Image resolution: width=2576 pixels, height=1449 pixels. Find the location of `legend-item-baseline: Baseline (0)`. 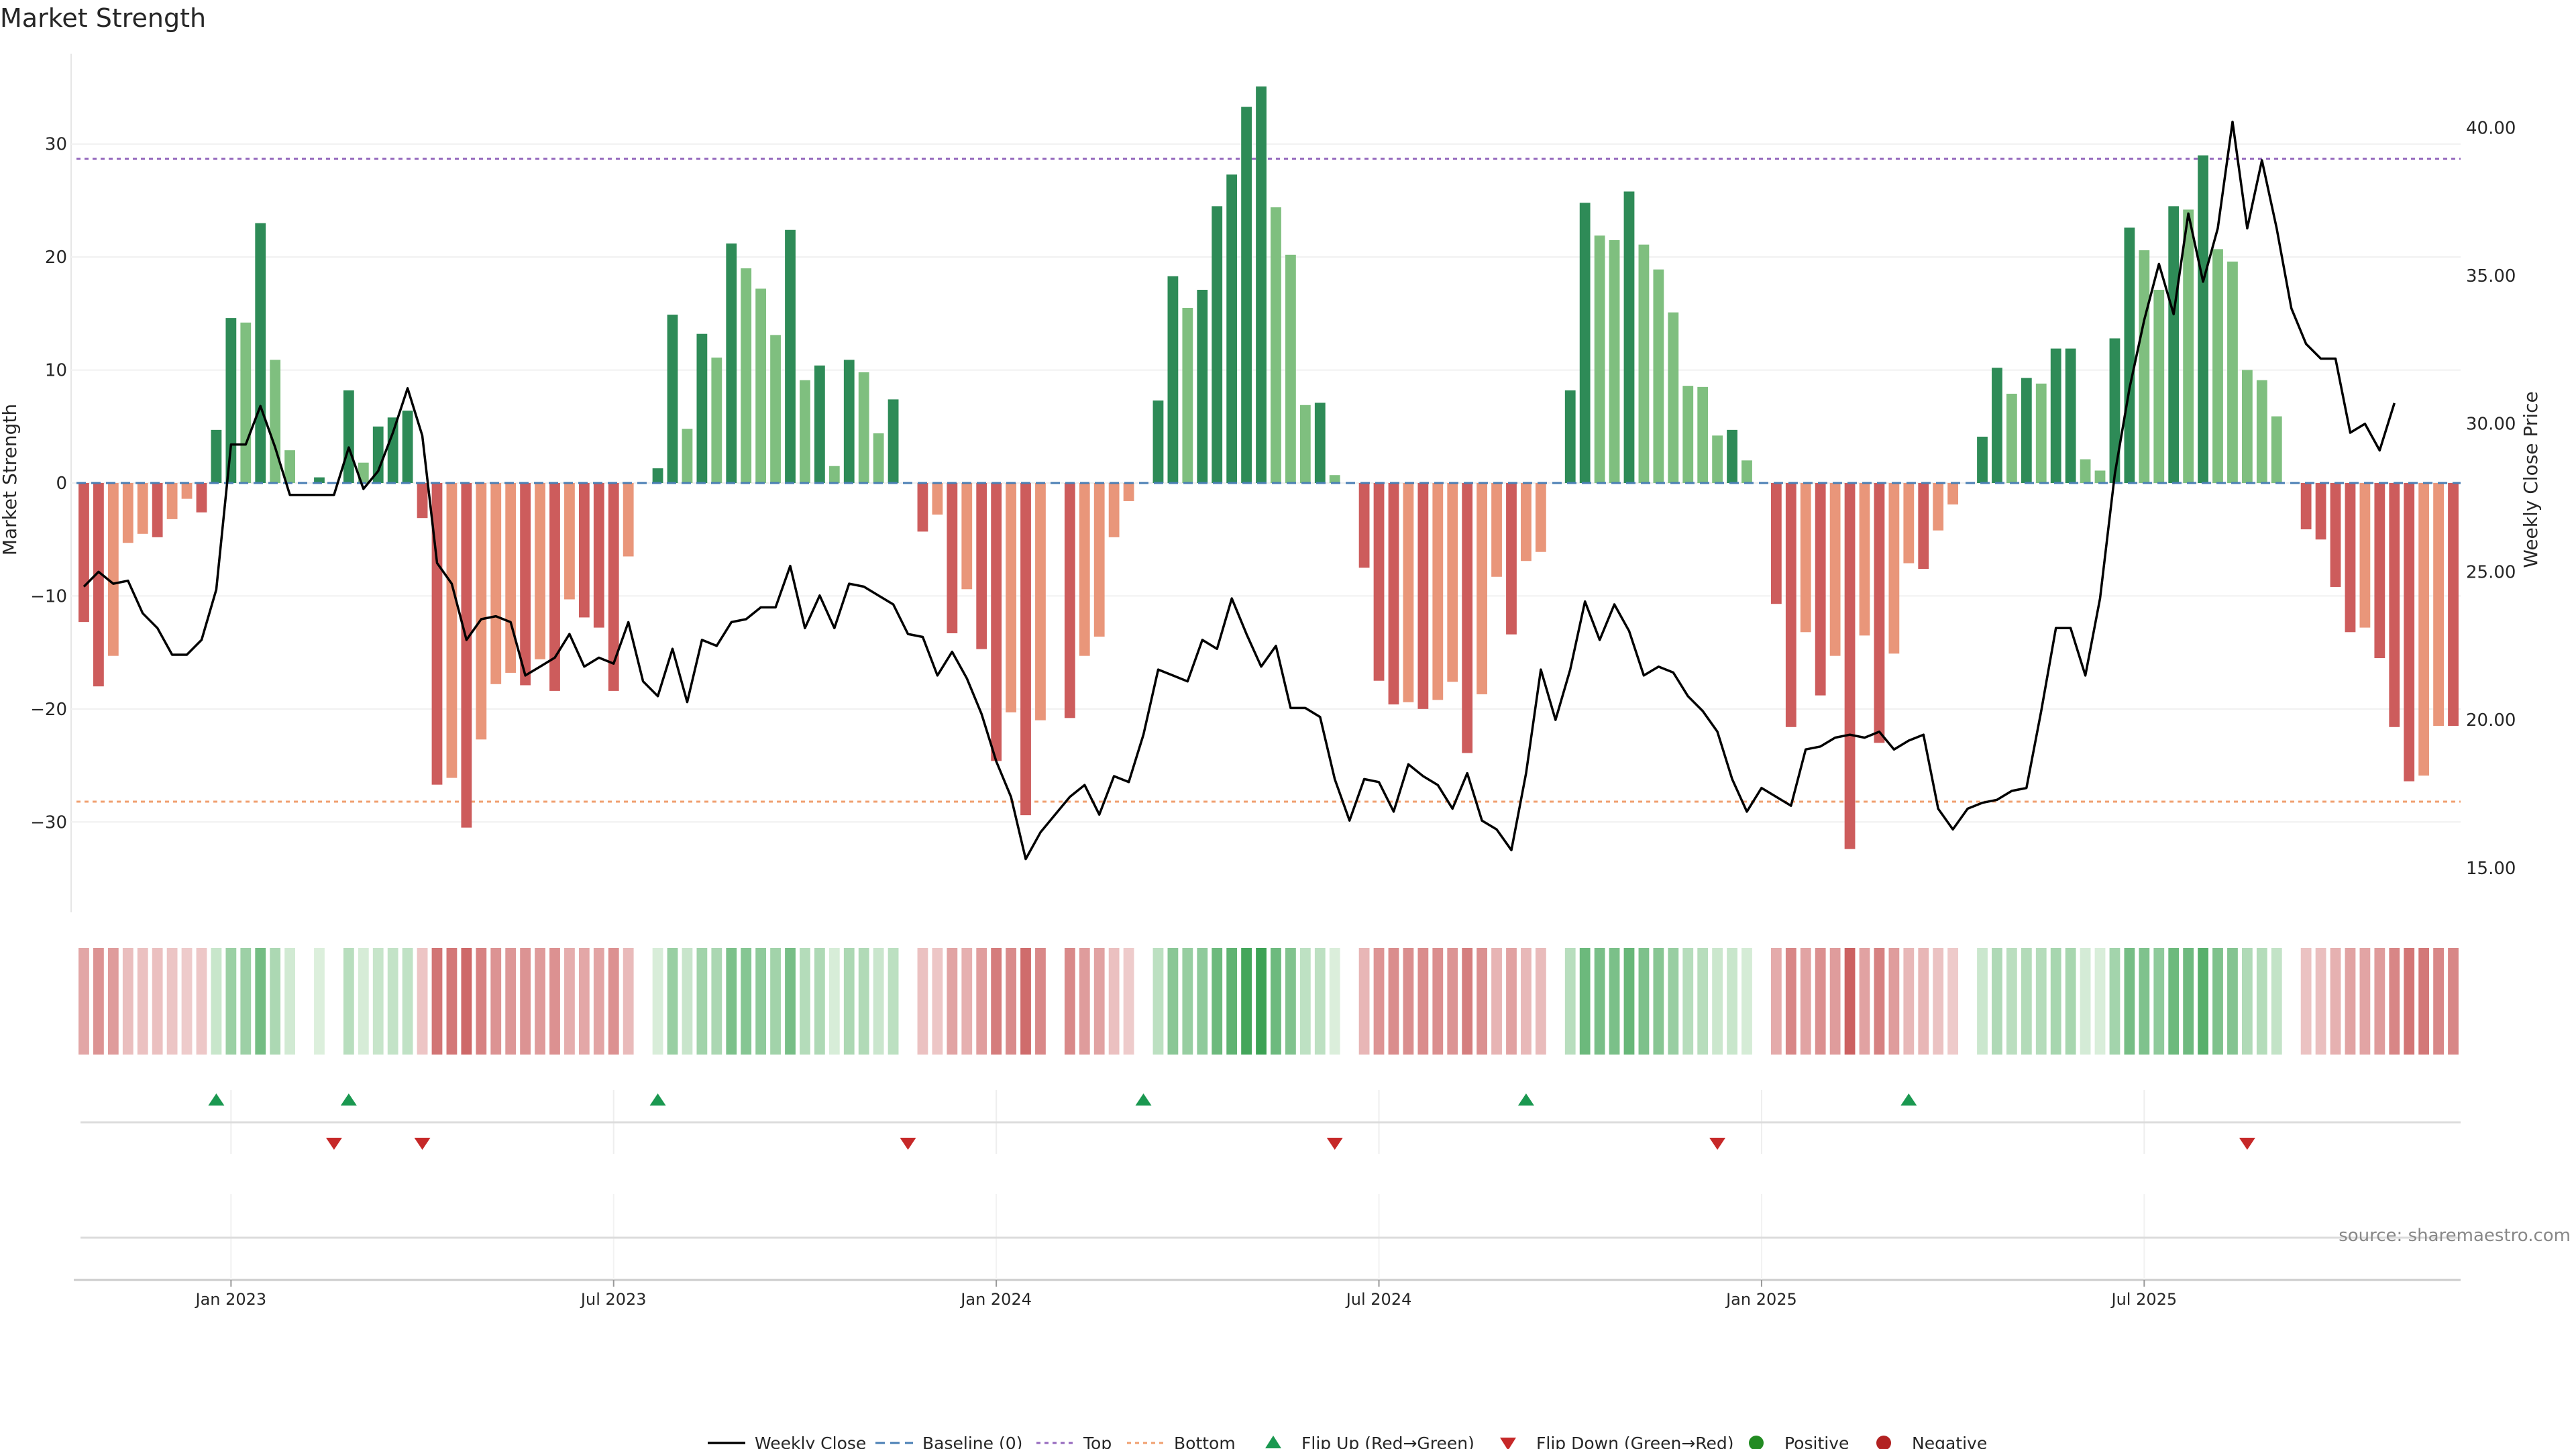

legend-item-baseline: Baseline (0) is located at coordinates (948, 1441).